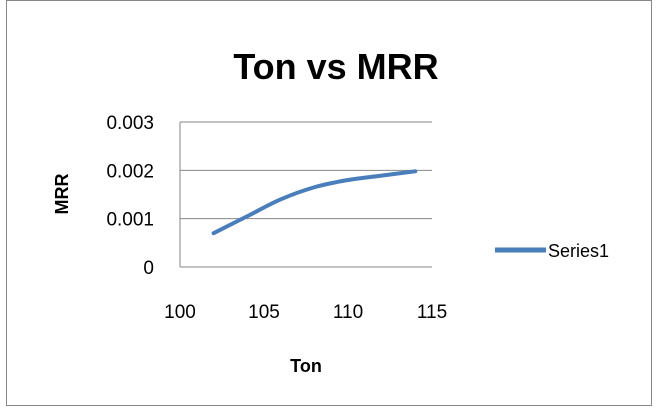 The image size is (658, 410). Describe the element at coordinates (130, 196) in the screenshot. I see `y-axis-ticks: 0 0.001 0.002 0.003` at that location.